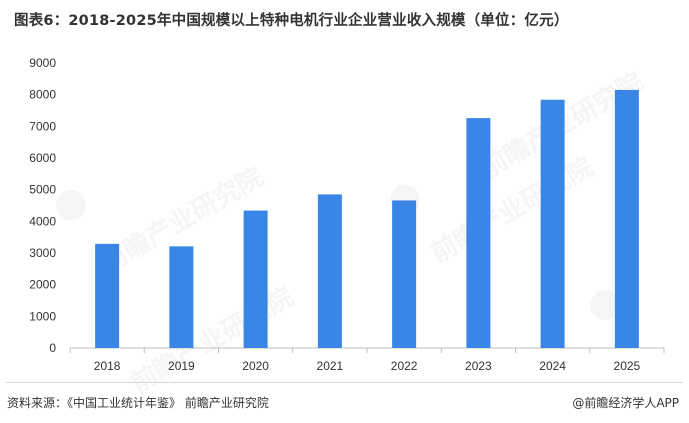  Describe the element at coordinates (42, 95) in the screenshot. I see `y-tick-label: 8000` at that location.